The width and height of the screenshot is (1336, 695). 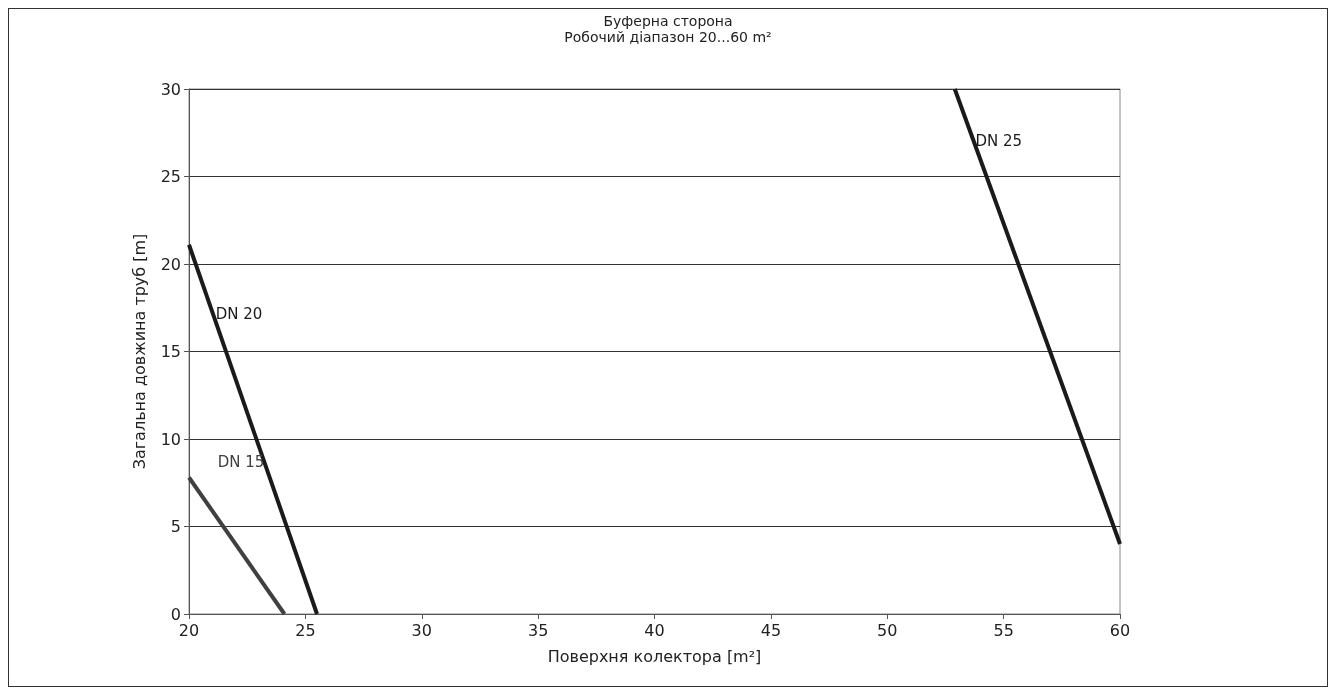 What do you see at coordinates (654, 630) in the screenshot?
I see `x-tick-label: 40` at bounding box center [654, 630].